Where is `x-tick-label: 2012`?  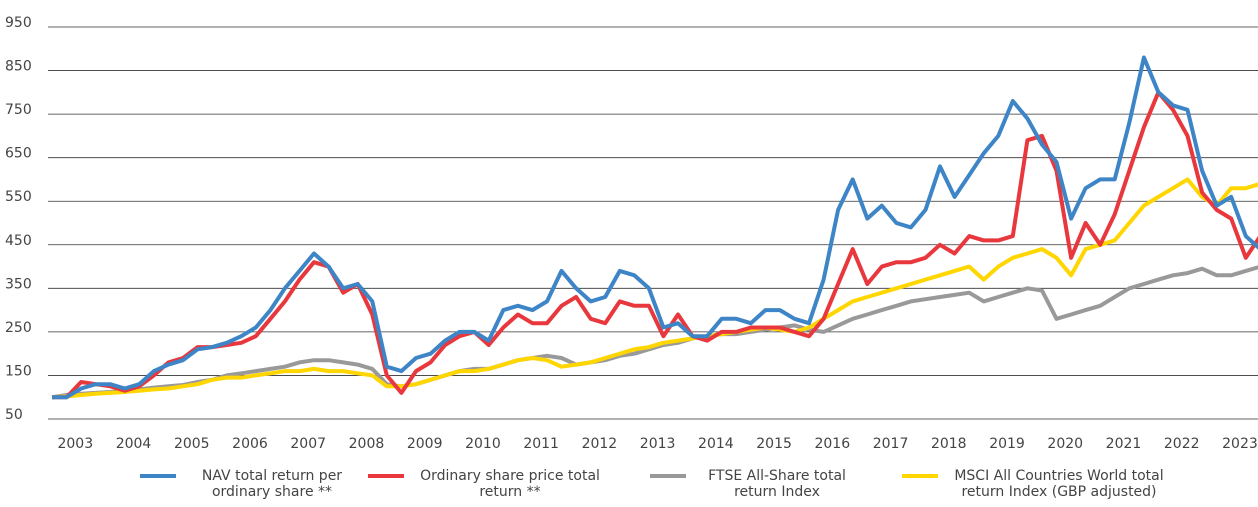
x-tick-label: 2012 is located at coordinates (600, 444).